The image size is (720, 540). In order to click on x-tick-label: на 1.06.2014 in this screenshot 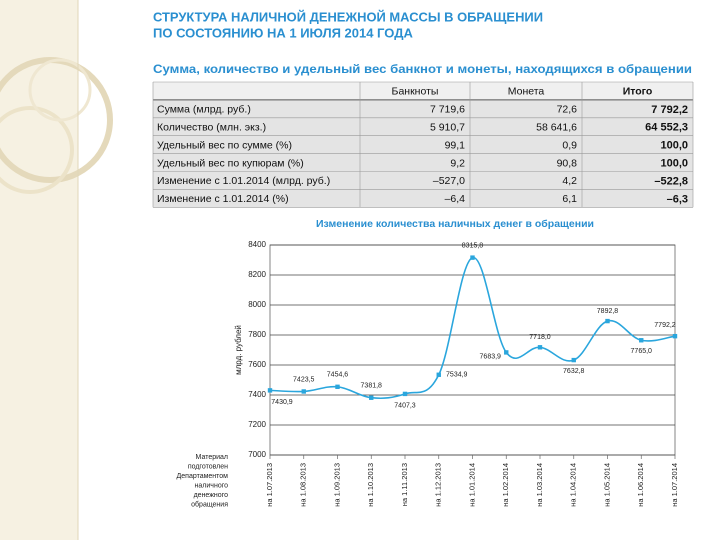, I will do `click(640, 485)`.